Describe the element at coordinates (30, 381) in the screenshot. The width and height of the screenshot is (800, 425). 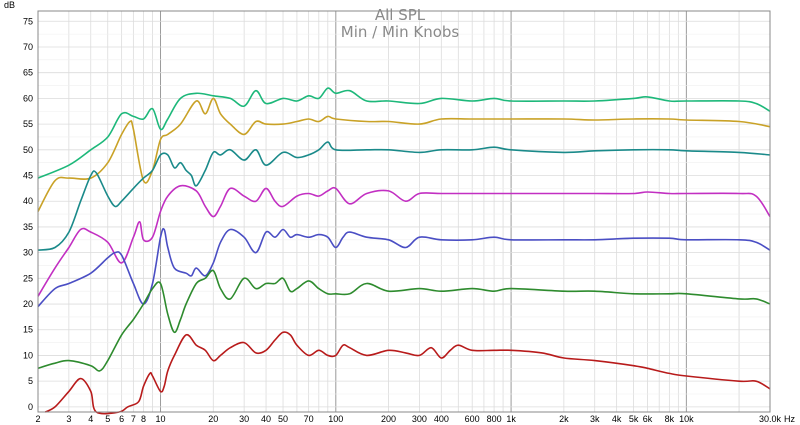
I see `y-tick-label: 5` at that location.